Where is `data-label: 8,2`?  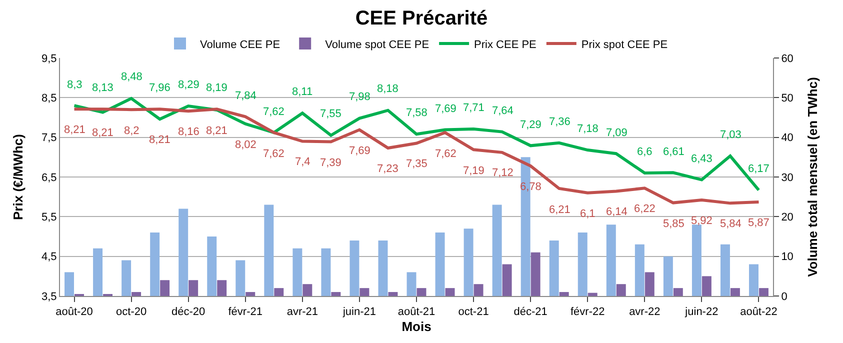
data-label: 8,2 is located at coordinates (132, 131).